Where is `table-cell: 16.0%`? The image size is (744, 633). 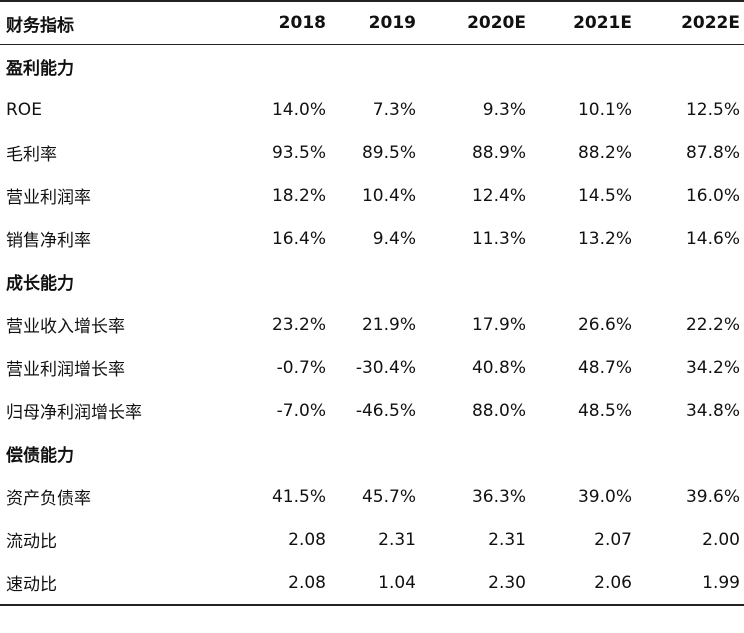
table-cell: 16.0% is located at coordinates (712, 195).